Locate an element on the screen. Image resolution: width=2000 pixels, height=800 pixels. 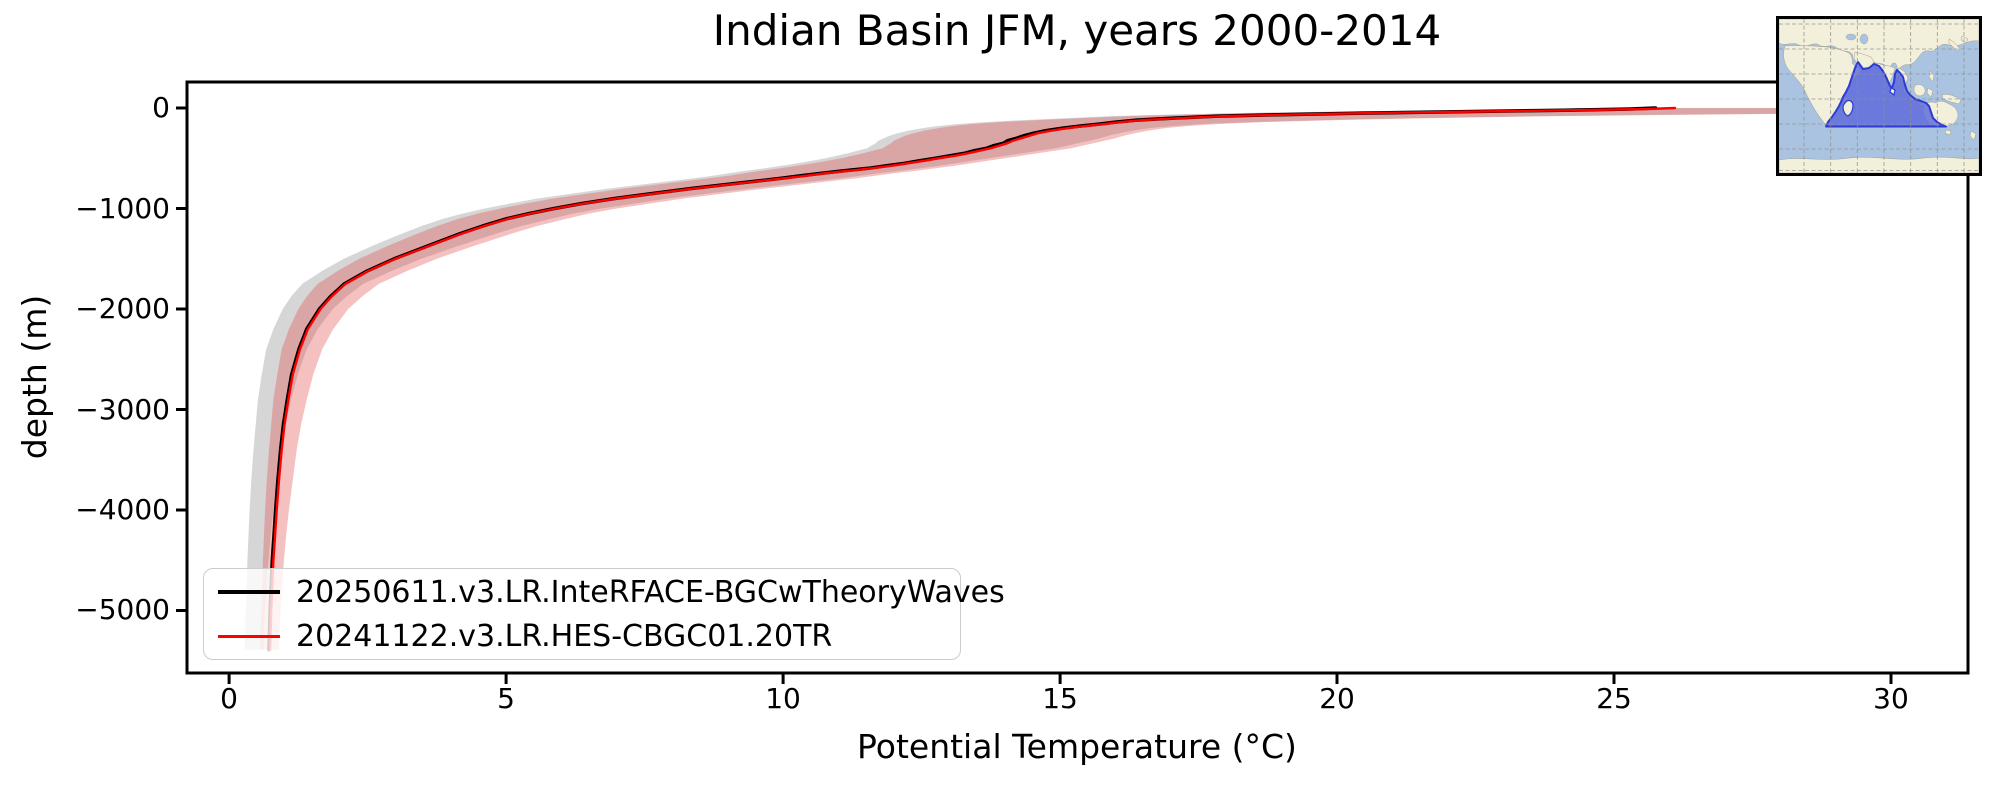
legend-entry-black: 20250611.v3.LR.InteRFACE-BGCwTheoryWaves is located at coordinates (611, 592).